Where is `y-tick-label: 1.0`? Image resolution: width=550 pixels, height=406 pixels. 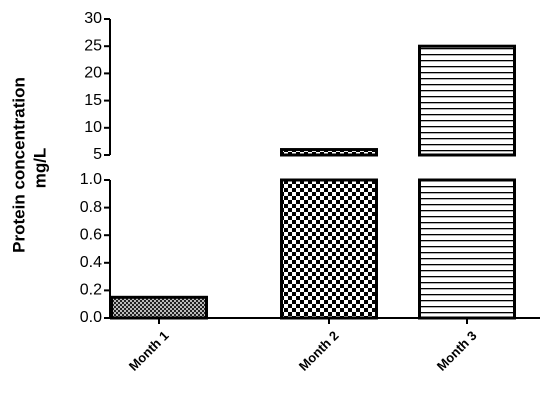 y-tick-label: 1.0 is located at coordinates (91, 179).